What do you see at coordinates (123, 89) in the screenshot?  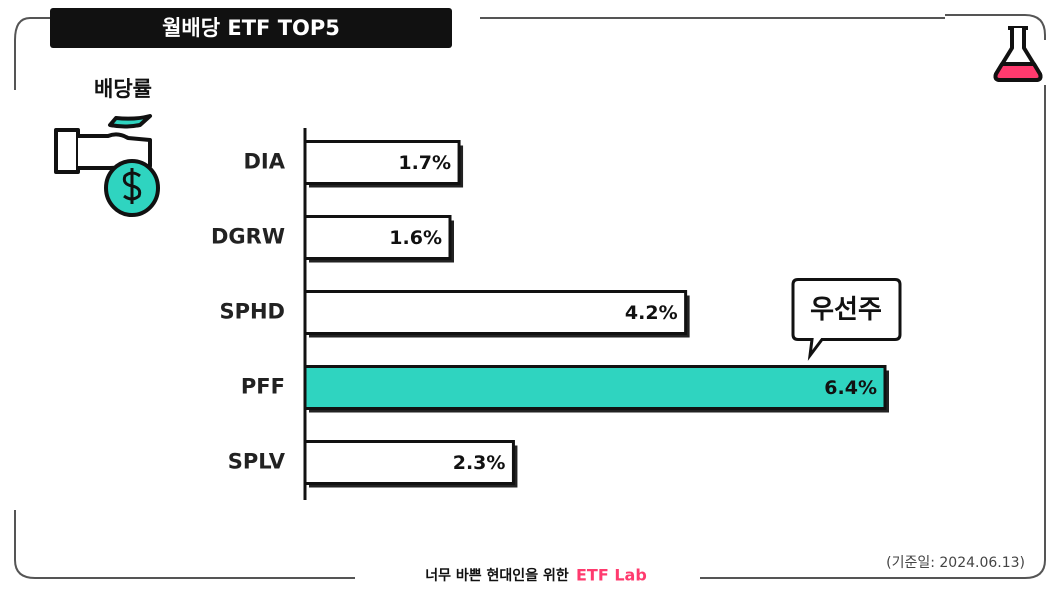 I see `axis-label: 배당률` at bounding box center [123, 89].